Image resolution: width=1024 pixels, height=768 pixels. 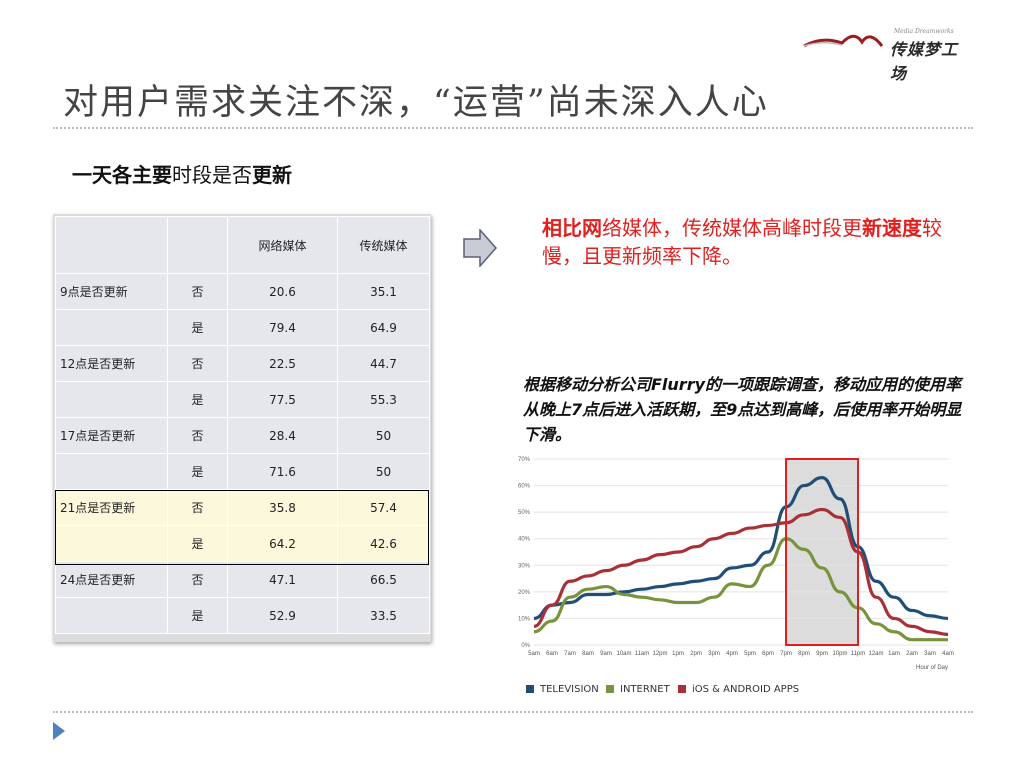 I want to click on logo-arc-icon, so click(x=843, y=41).